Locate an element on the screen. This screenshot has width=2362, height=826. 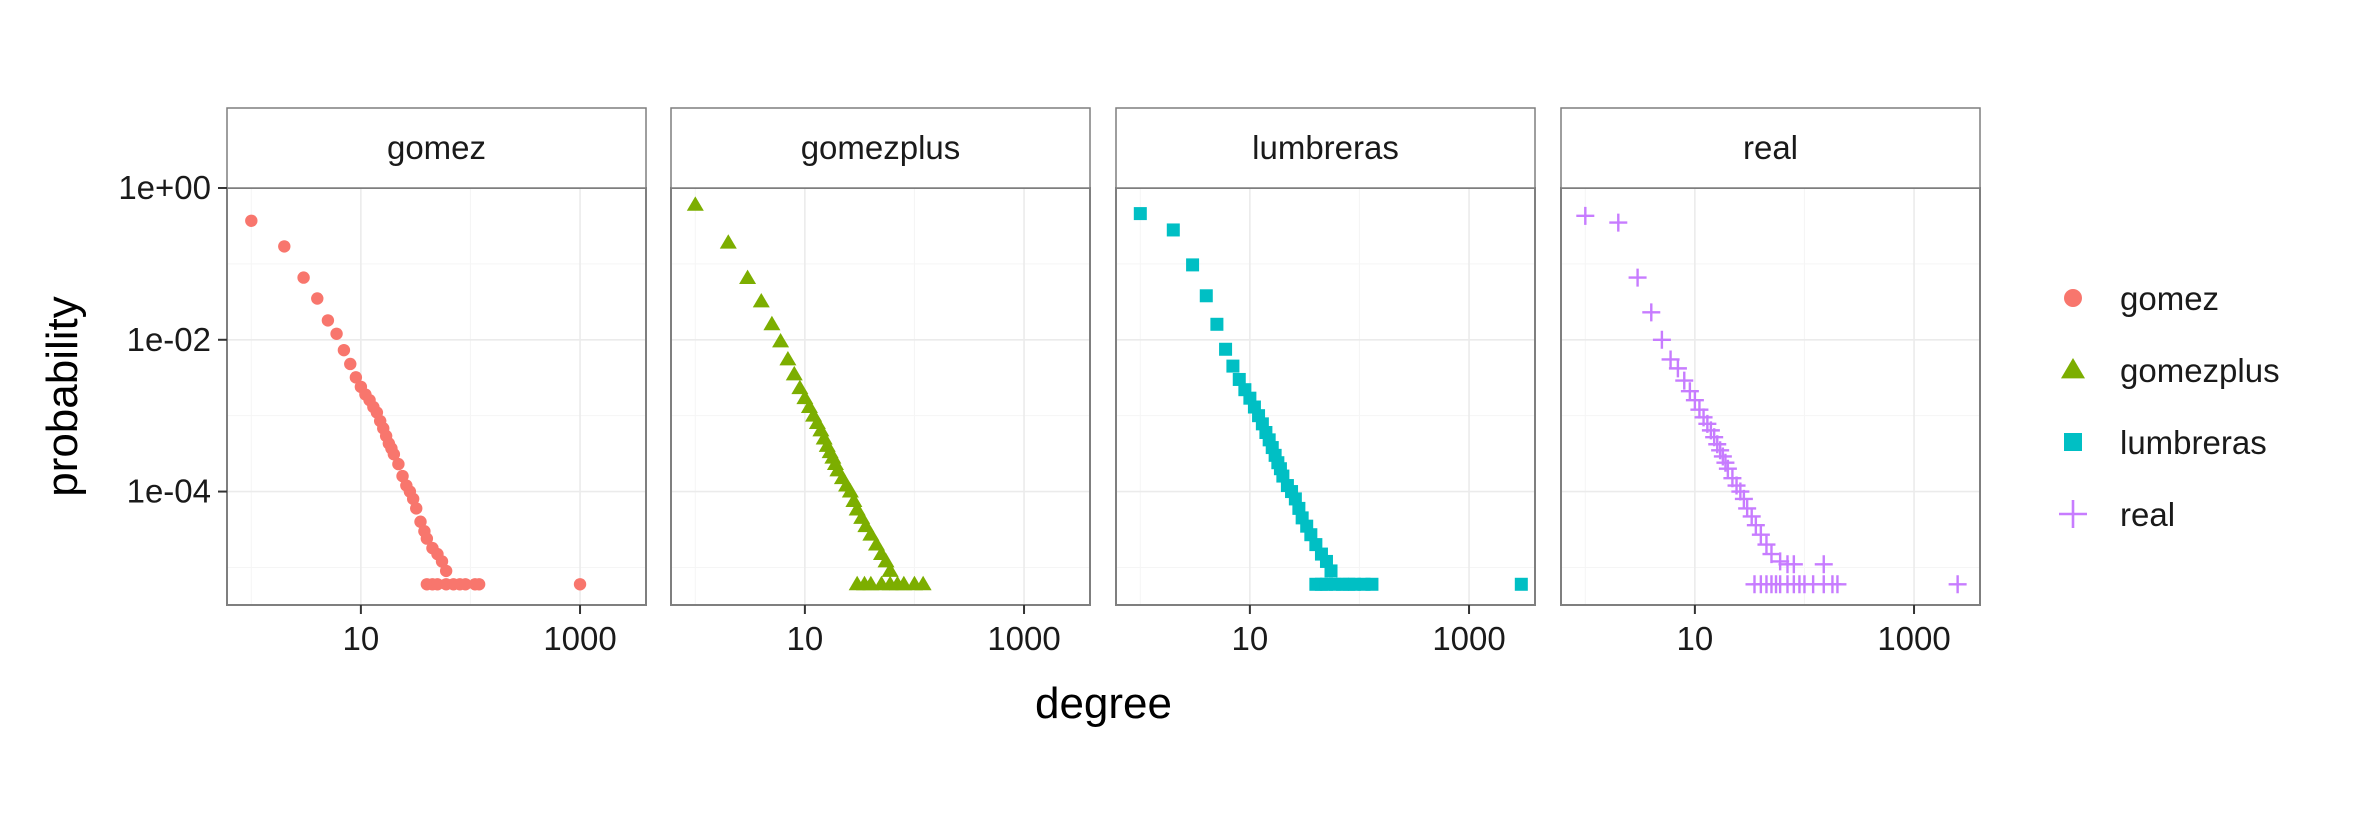
facet-panel-gomezplus: gomezplus 10 1000 is located at coordinates (880, 382).